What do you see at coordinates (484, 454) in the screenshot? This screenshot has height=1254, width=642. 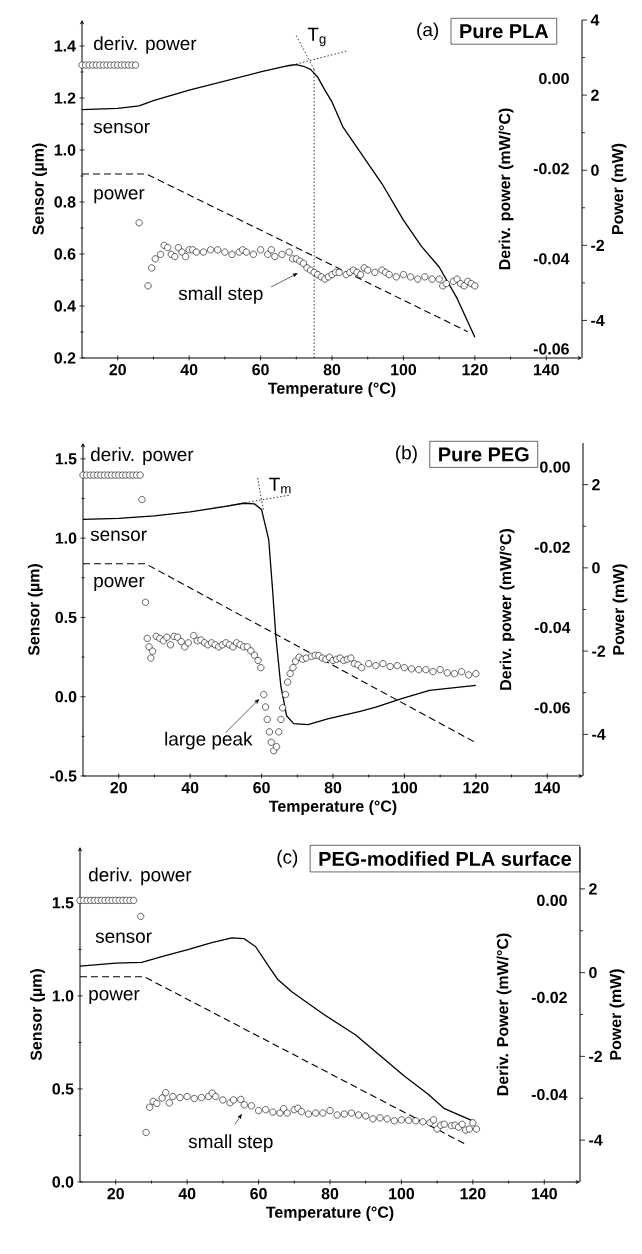 I see `chart-title: Pure PEG` at bounding box center [484, 454].